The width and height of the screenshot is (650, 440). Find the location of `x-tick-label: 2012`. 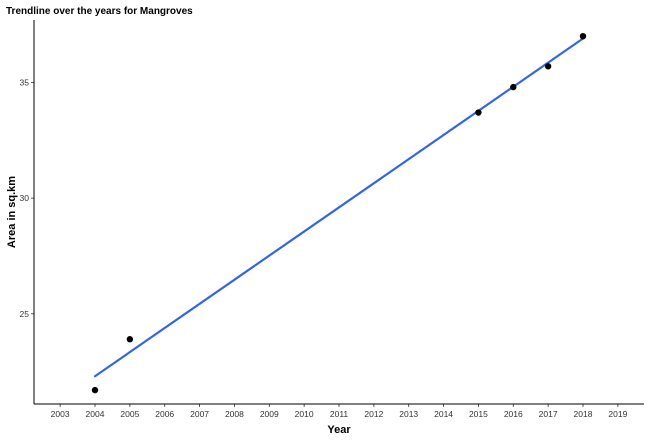

x-tick-label: 2012 is located at coordinates (373, 414).